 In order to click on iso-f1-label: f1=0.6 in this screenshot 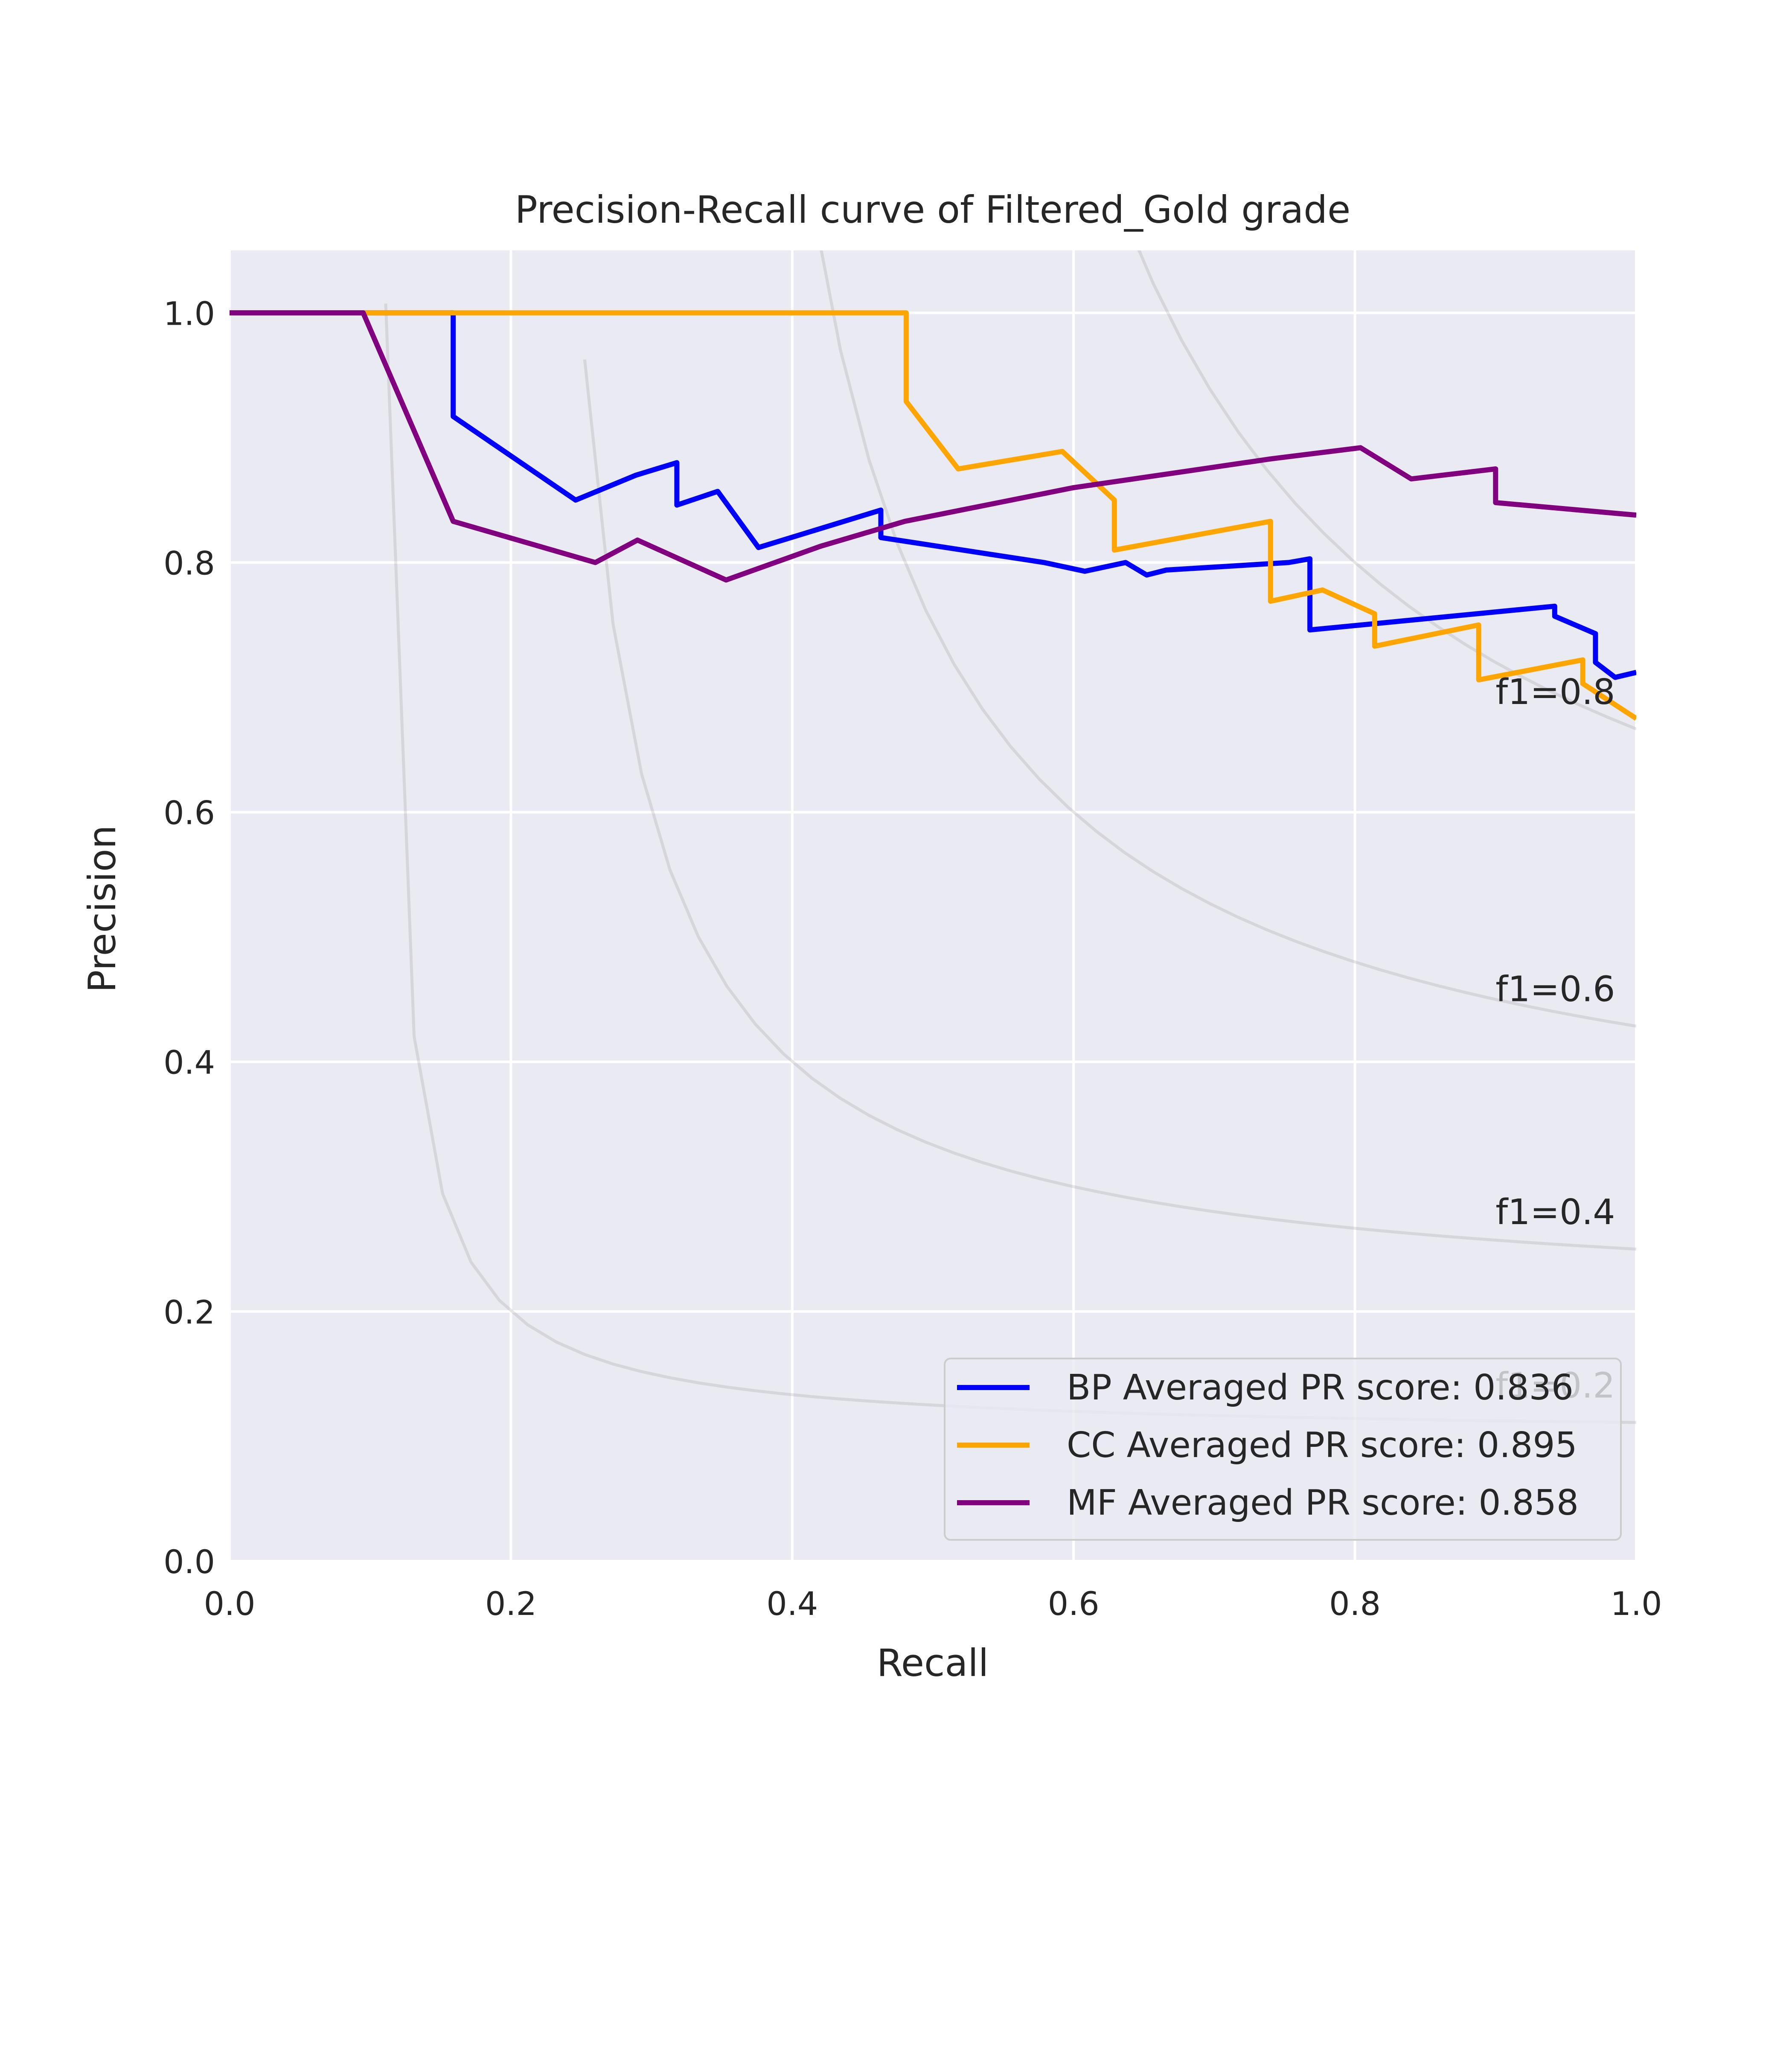, I will do `click(1555, 990)`.